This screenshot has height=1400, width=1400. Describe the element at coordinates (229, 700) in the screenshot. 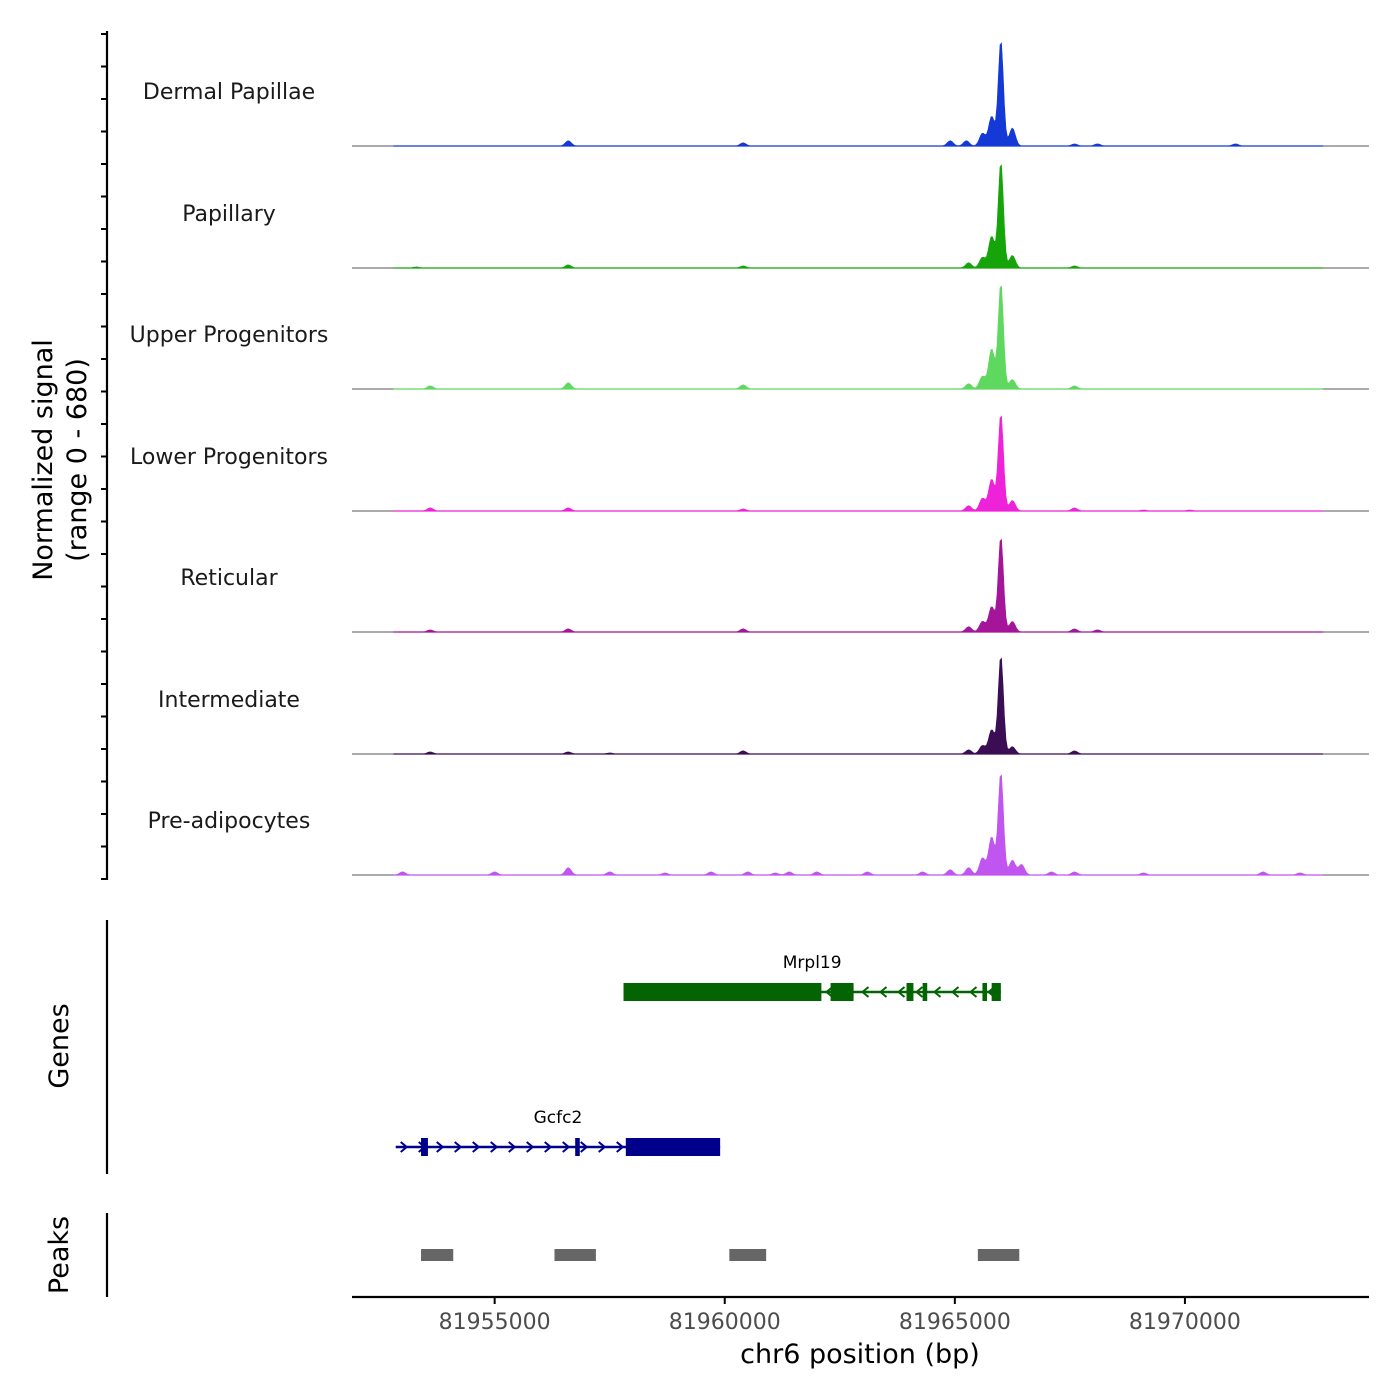

I see `track-label: Intermediate` at that location.